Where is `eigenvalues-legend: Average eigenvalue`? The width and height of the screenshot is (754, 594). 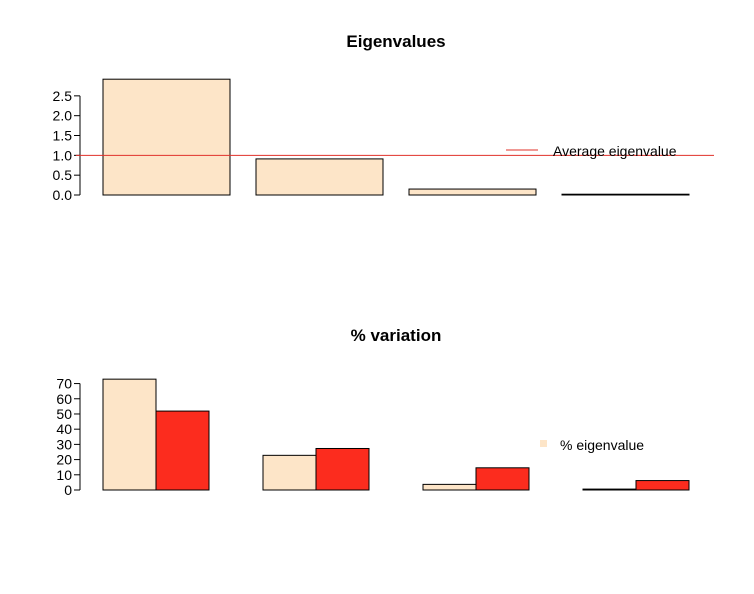
eigenvalues-legend: Average eigenvalue is located at coordinates (591, 151).